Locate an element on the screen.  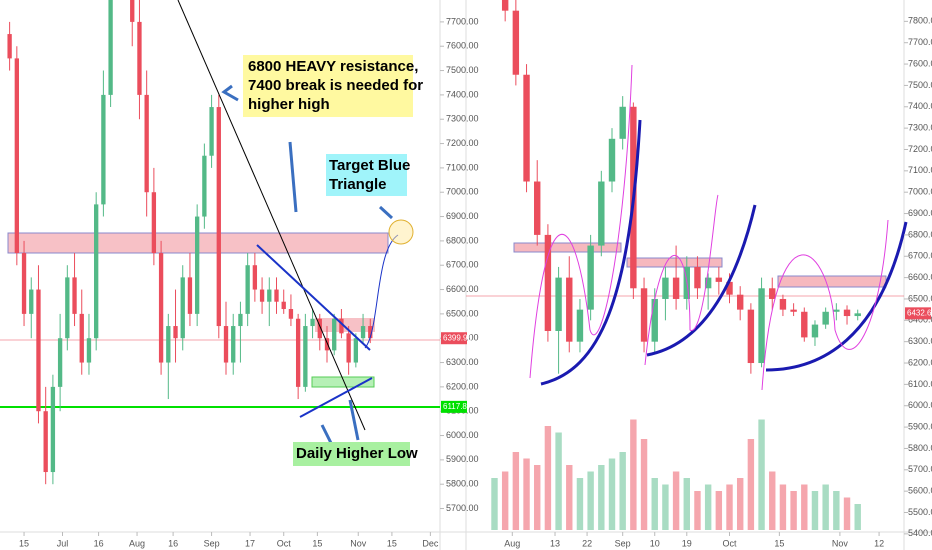
y-tick-label: 7700.00 is located at coordinates (920, 42).